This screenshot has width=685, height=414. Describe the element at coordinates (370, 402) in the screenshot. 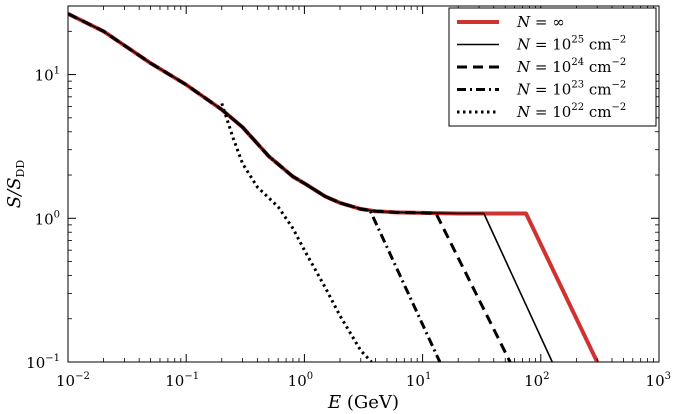

I see `x-axis-label-unit: (GeV)` at that location.